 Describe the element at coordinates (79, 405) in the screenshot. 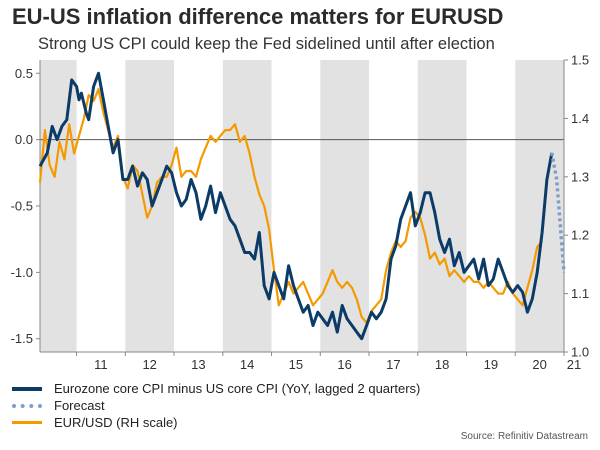

I see `legend-label-forecast: Forecast` at that location.